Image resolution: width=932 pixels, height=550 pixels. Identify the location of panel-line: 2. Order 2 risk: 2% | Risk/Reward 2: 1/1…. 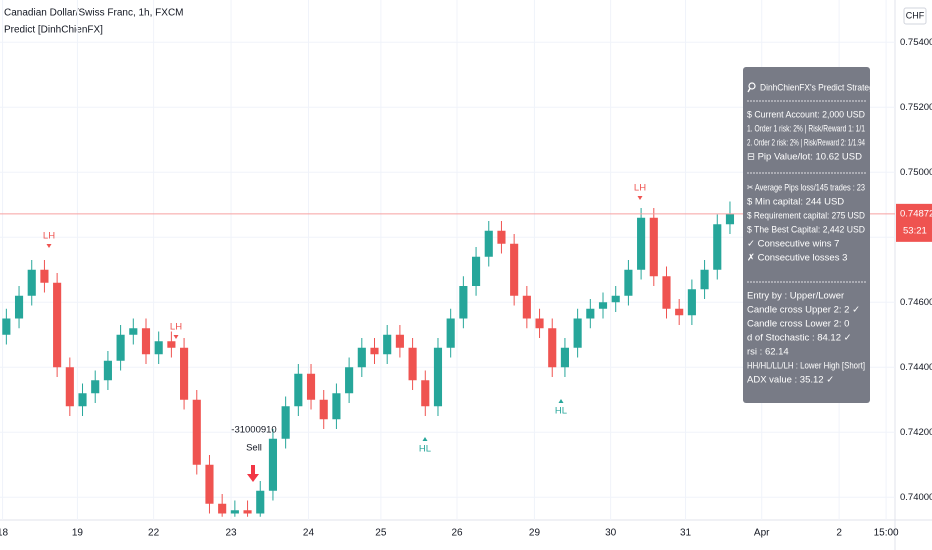
(806, 143).